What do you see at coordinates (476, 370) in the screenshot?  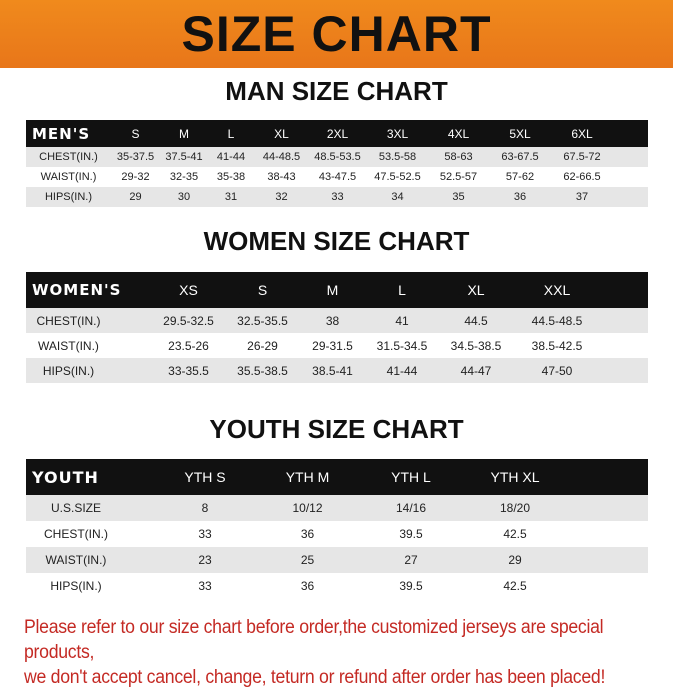 I see `measurement-value: 44-47` at bounding box center [476, 370].